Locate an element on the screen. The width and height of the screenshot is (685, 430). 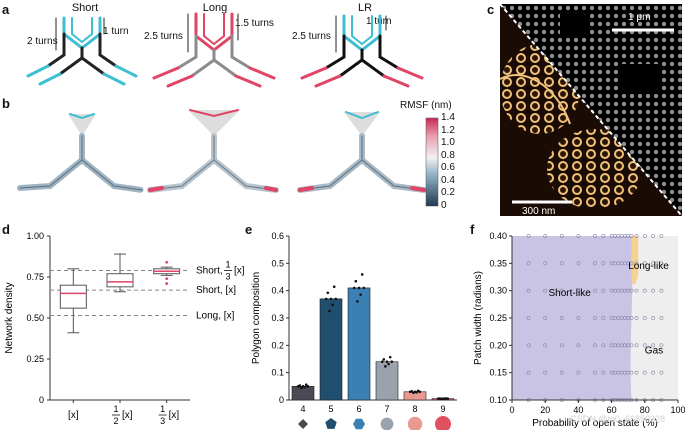
x-tick-label: 4 is located at coordinates (302, 409).